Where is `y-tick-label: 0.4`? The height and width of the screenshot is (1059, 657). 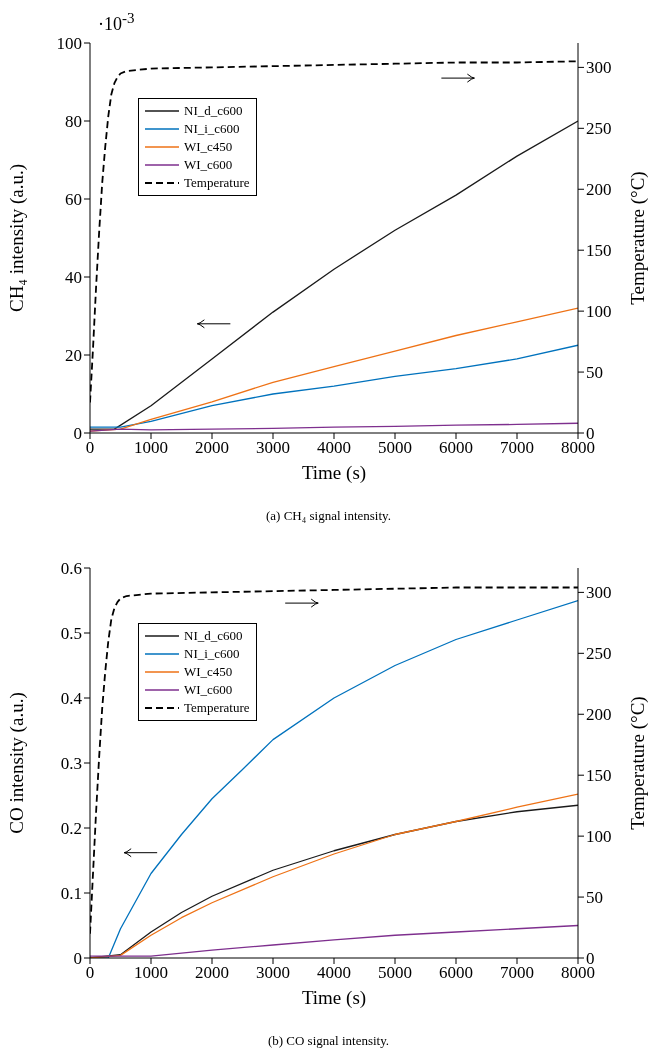 y-tick-label: 0.4 is located at coordinates (71, 699).